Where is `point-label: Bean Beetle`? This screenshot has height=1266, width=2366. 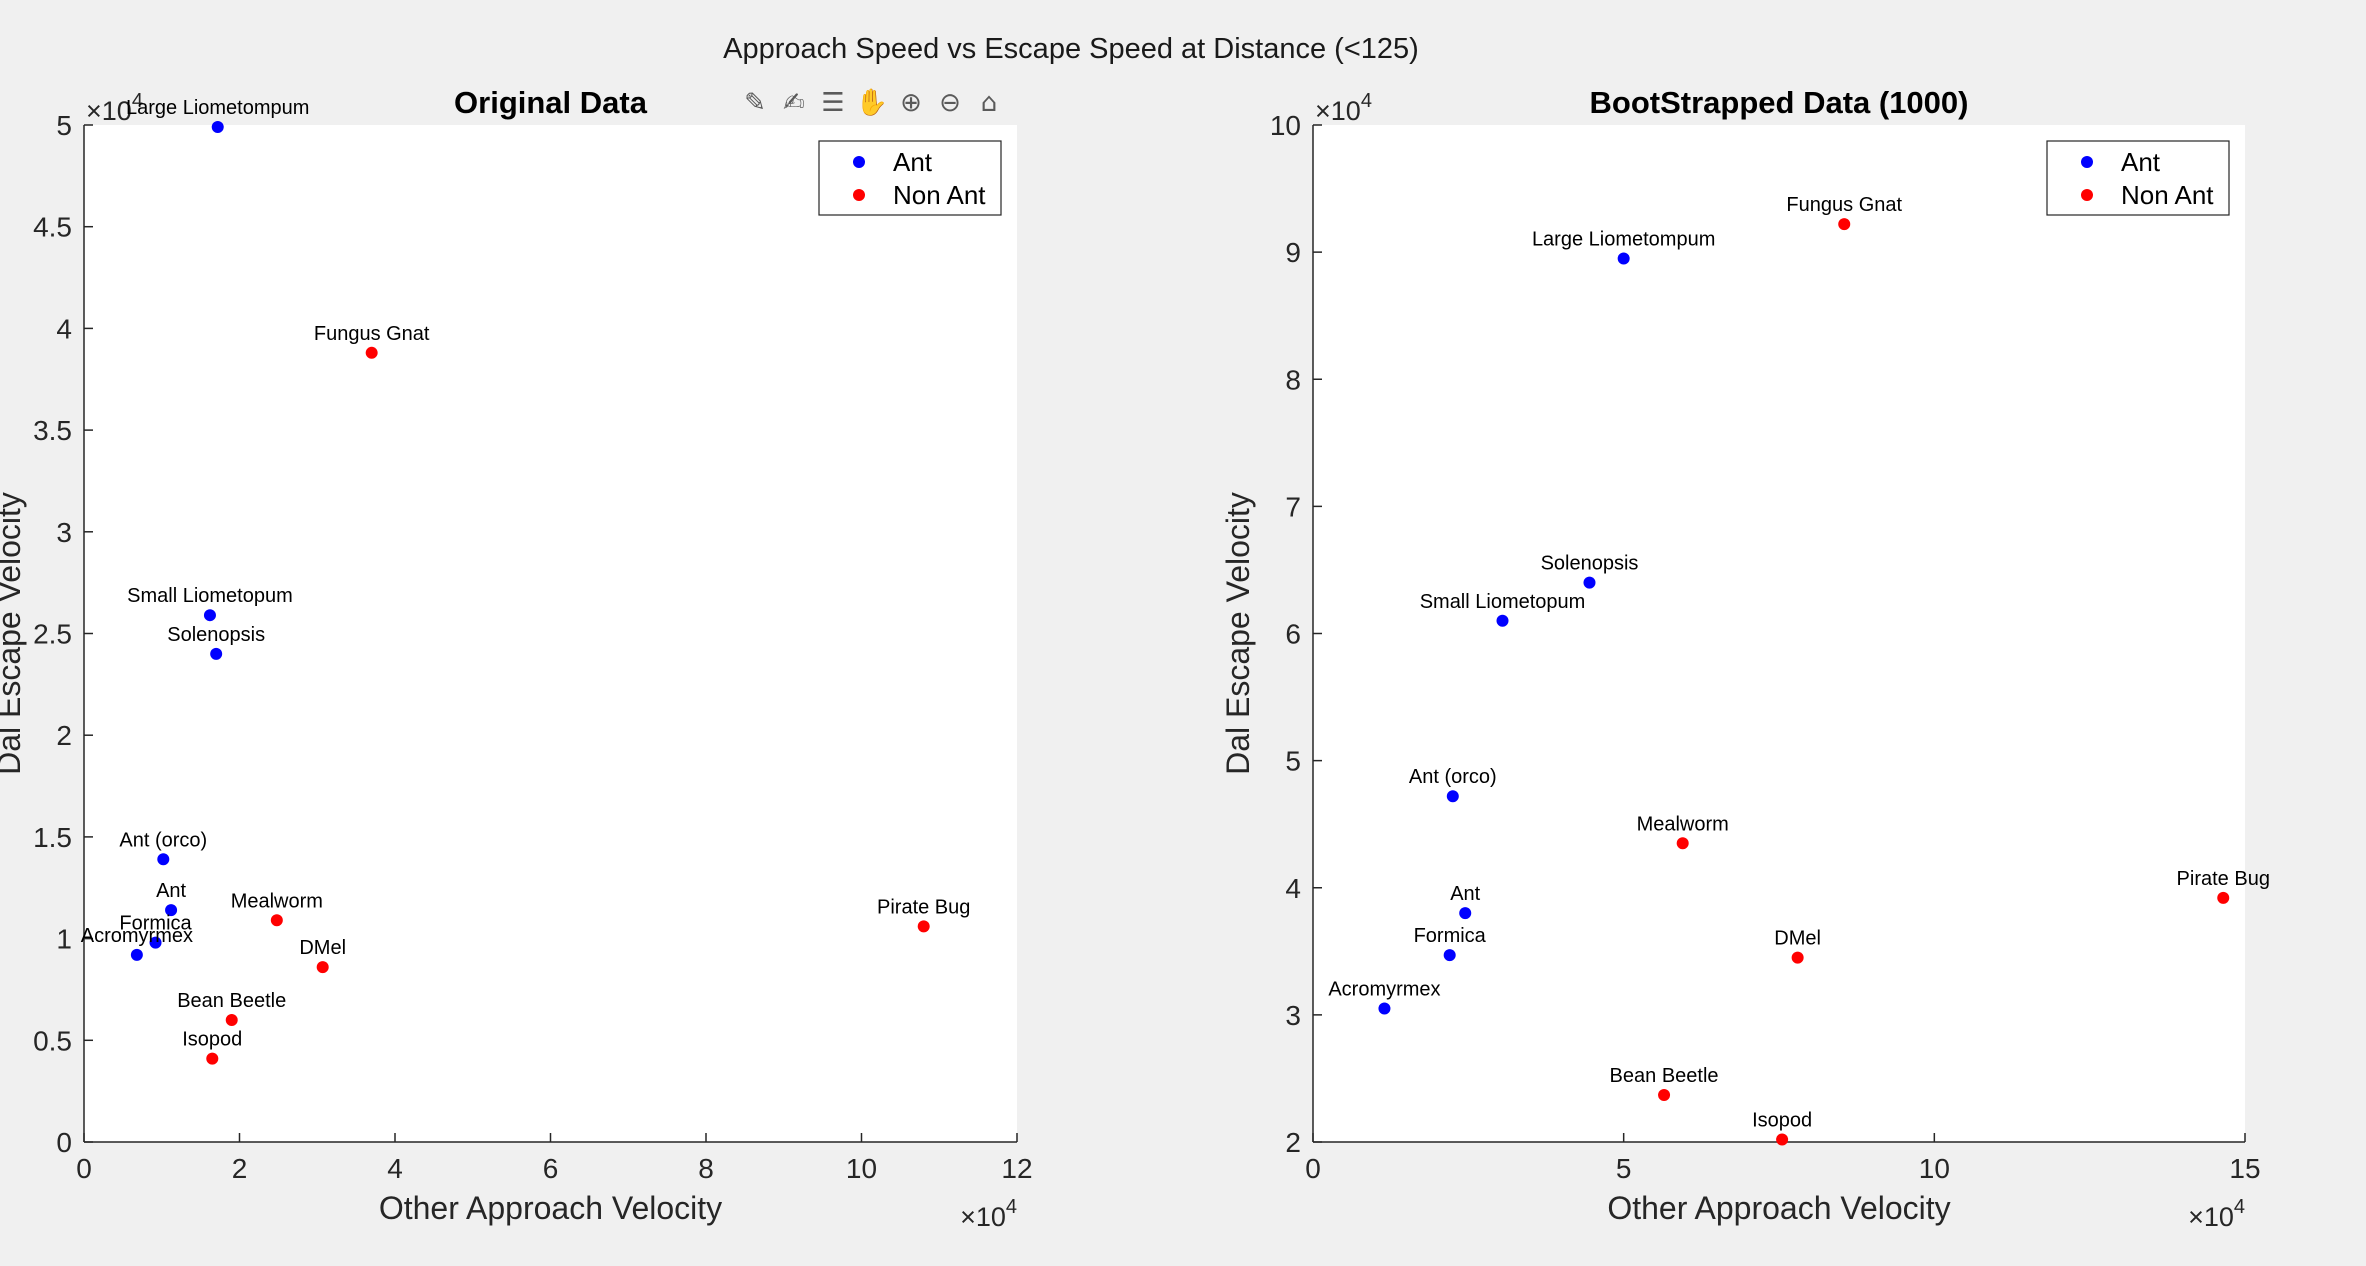 point-label: Bean Beetle is located at coordinates (231, 1001).